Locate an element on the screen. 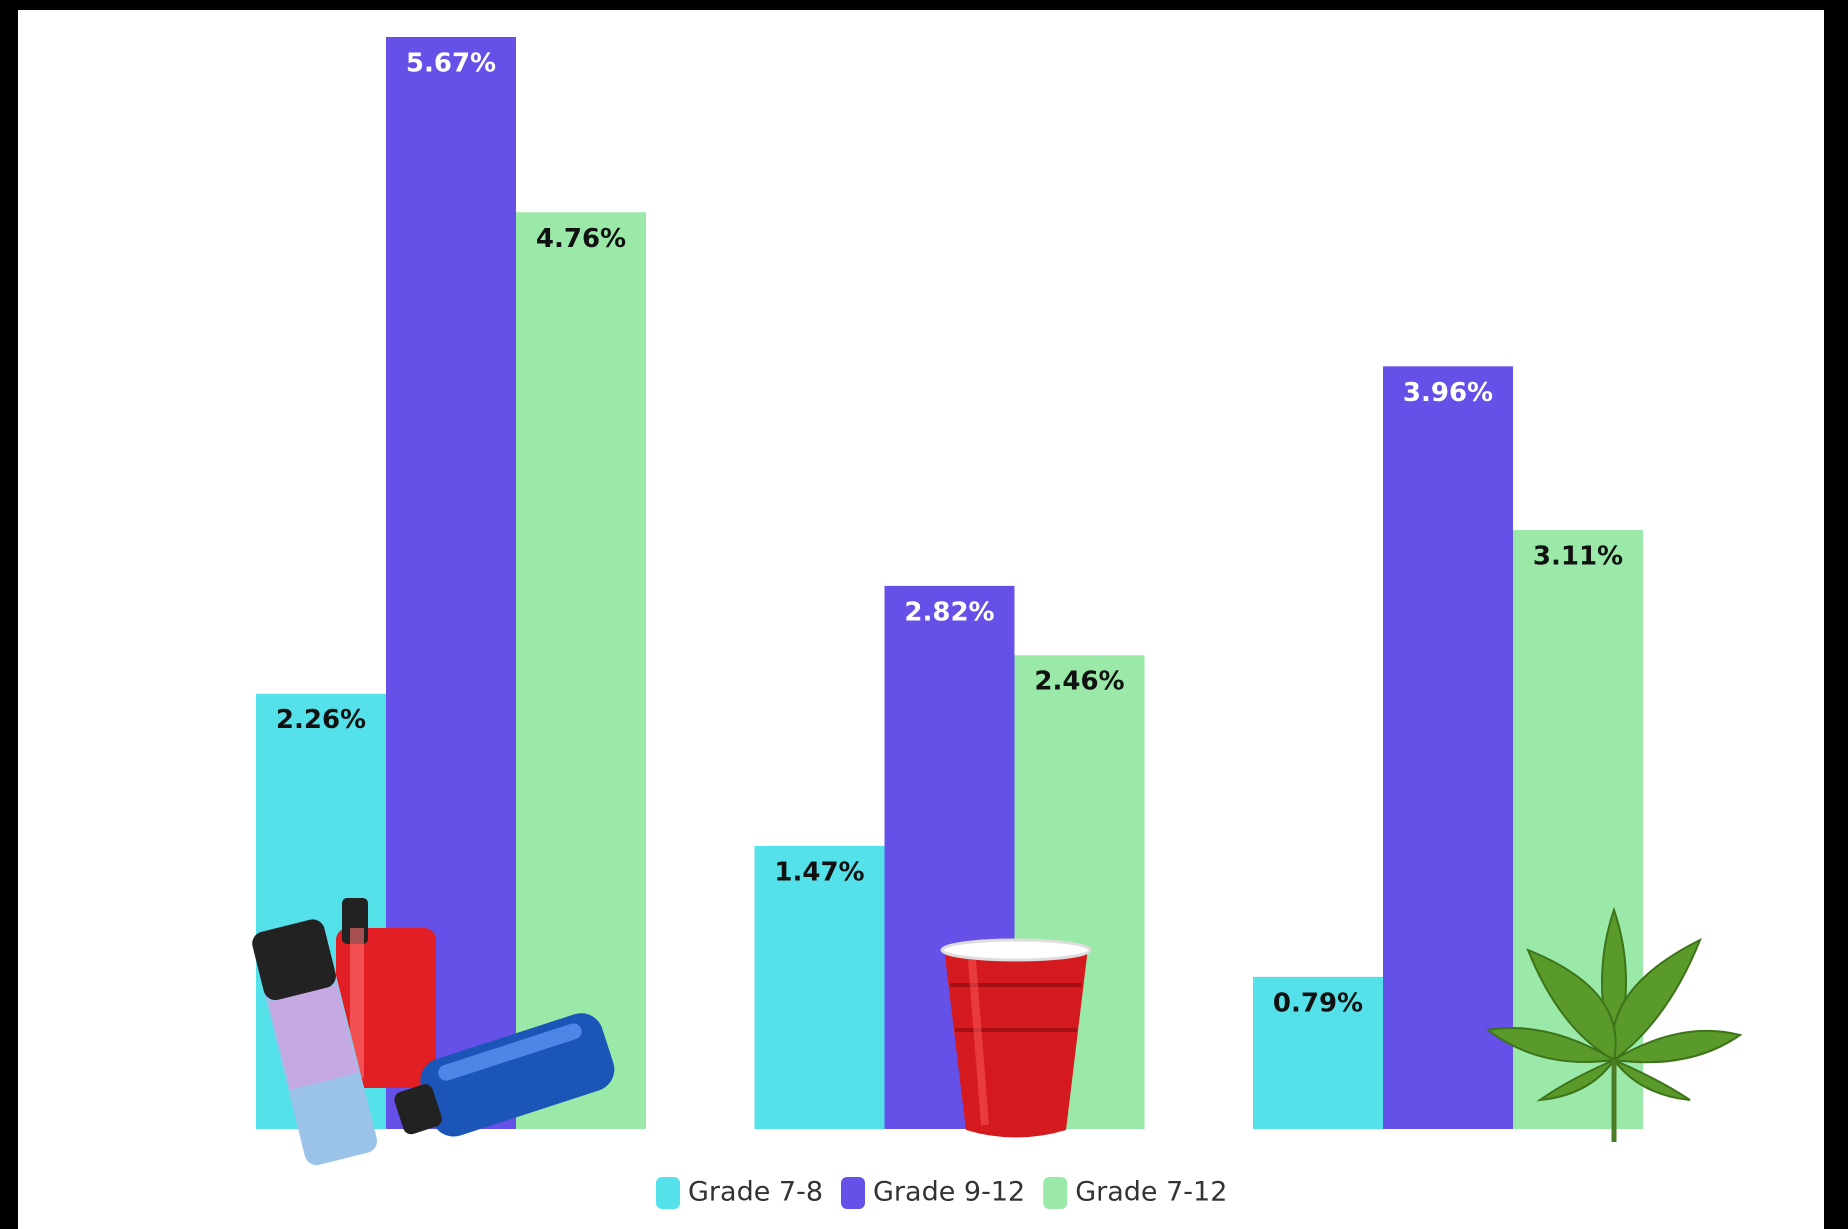  value-label: 2.46% is located at coordinates (1079, 682).